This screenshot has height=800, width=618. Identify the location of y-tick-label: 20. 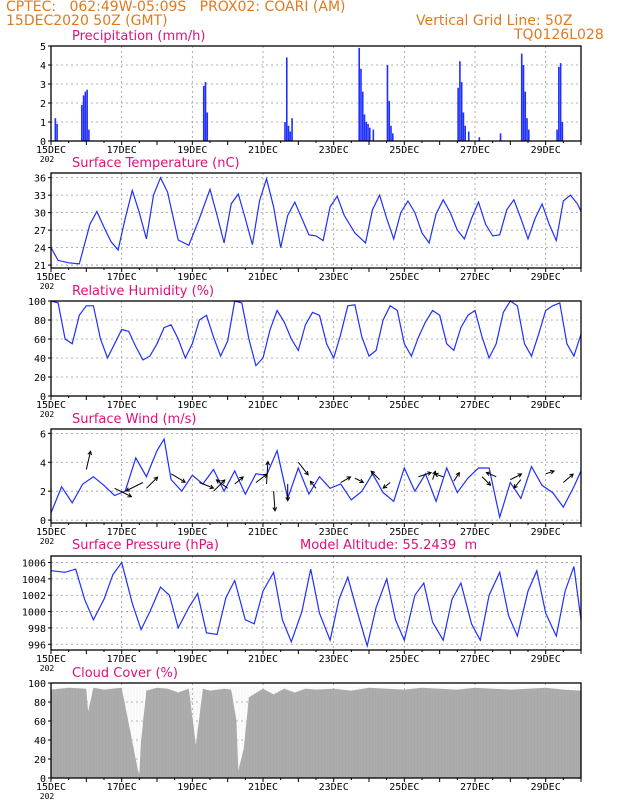
(40, 760).